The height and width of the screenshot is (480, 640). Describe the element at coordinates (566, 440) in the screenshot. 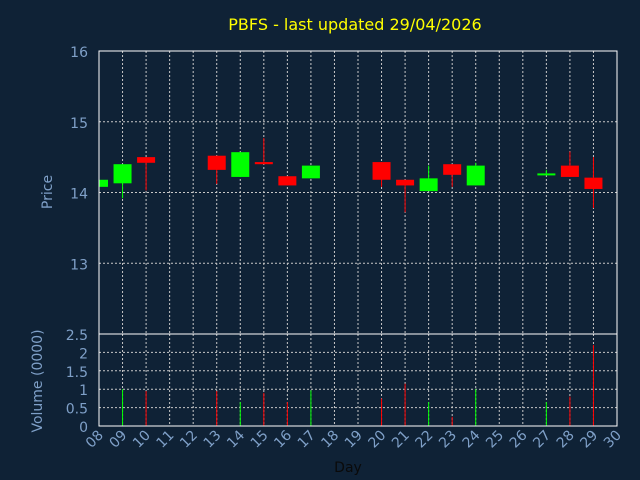

I see `x-tick-label: 28` at that location.